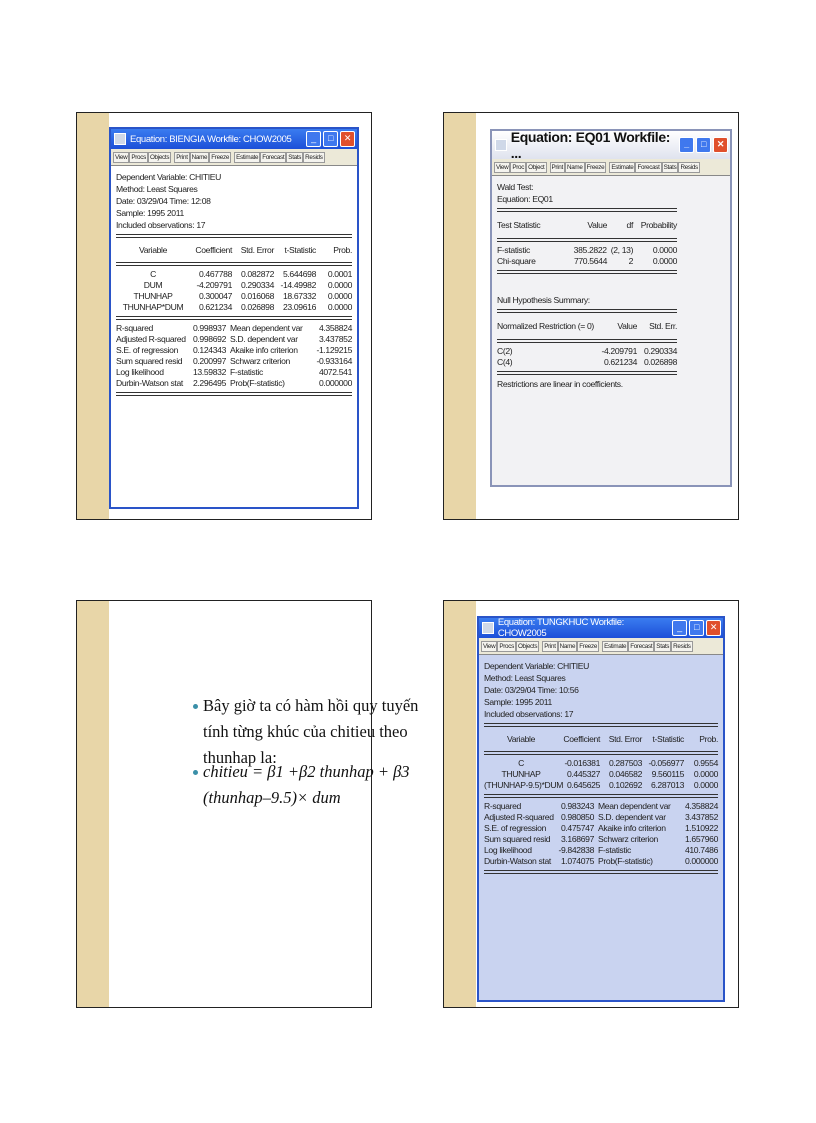 This screenshot has width=816, height=1123. Describe the element at coordinates (701, 806) in the screenshot. I see `stat-cell: 4.358824` at that location.